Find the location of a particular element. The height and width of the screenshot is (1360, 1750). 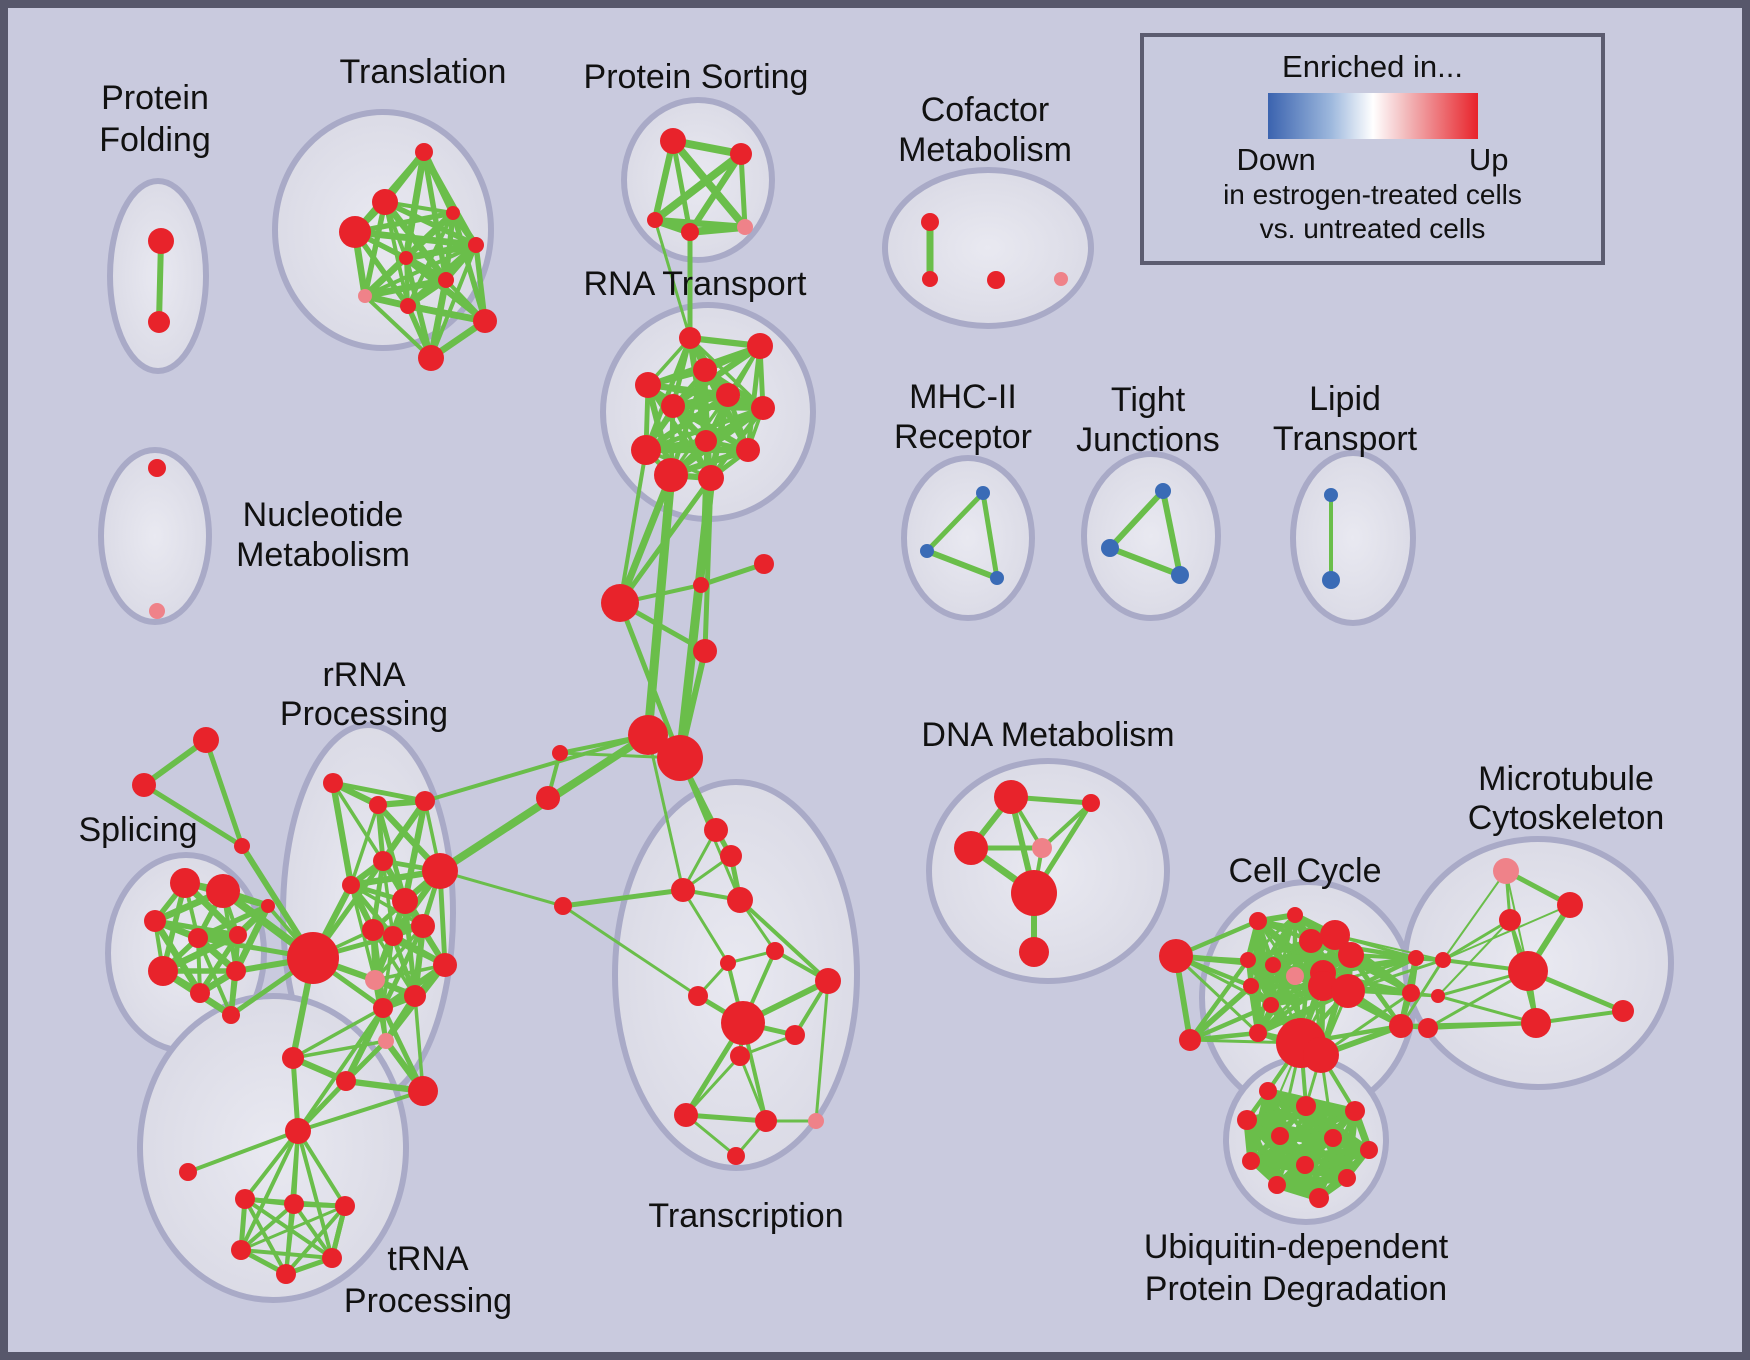

edge-dna-metabolism is located at coordinates (1066, 825).